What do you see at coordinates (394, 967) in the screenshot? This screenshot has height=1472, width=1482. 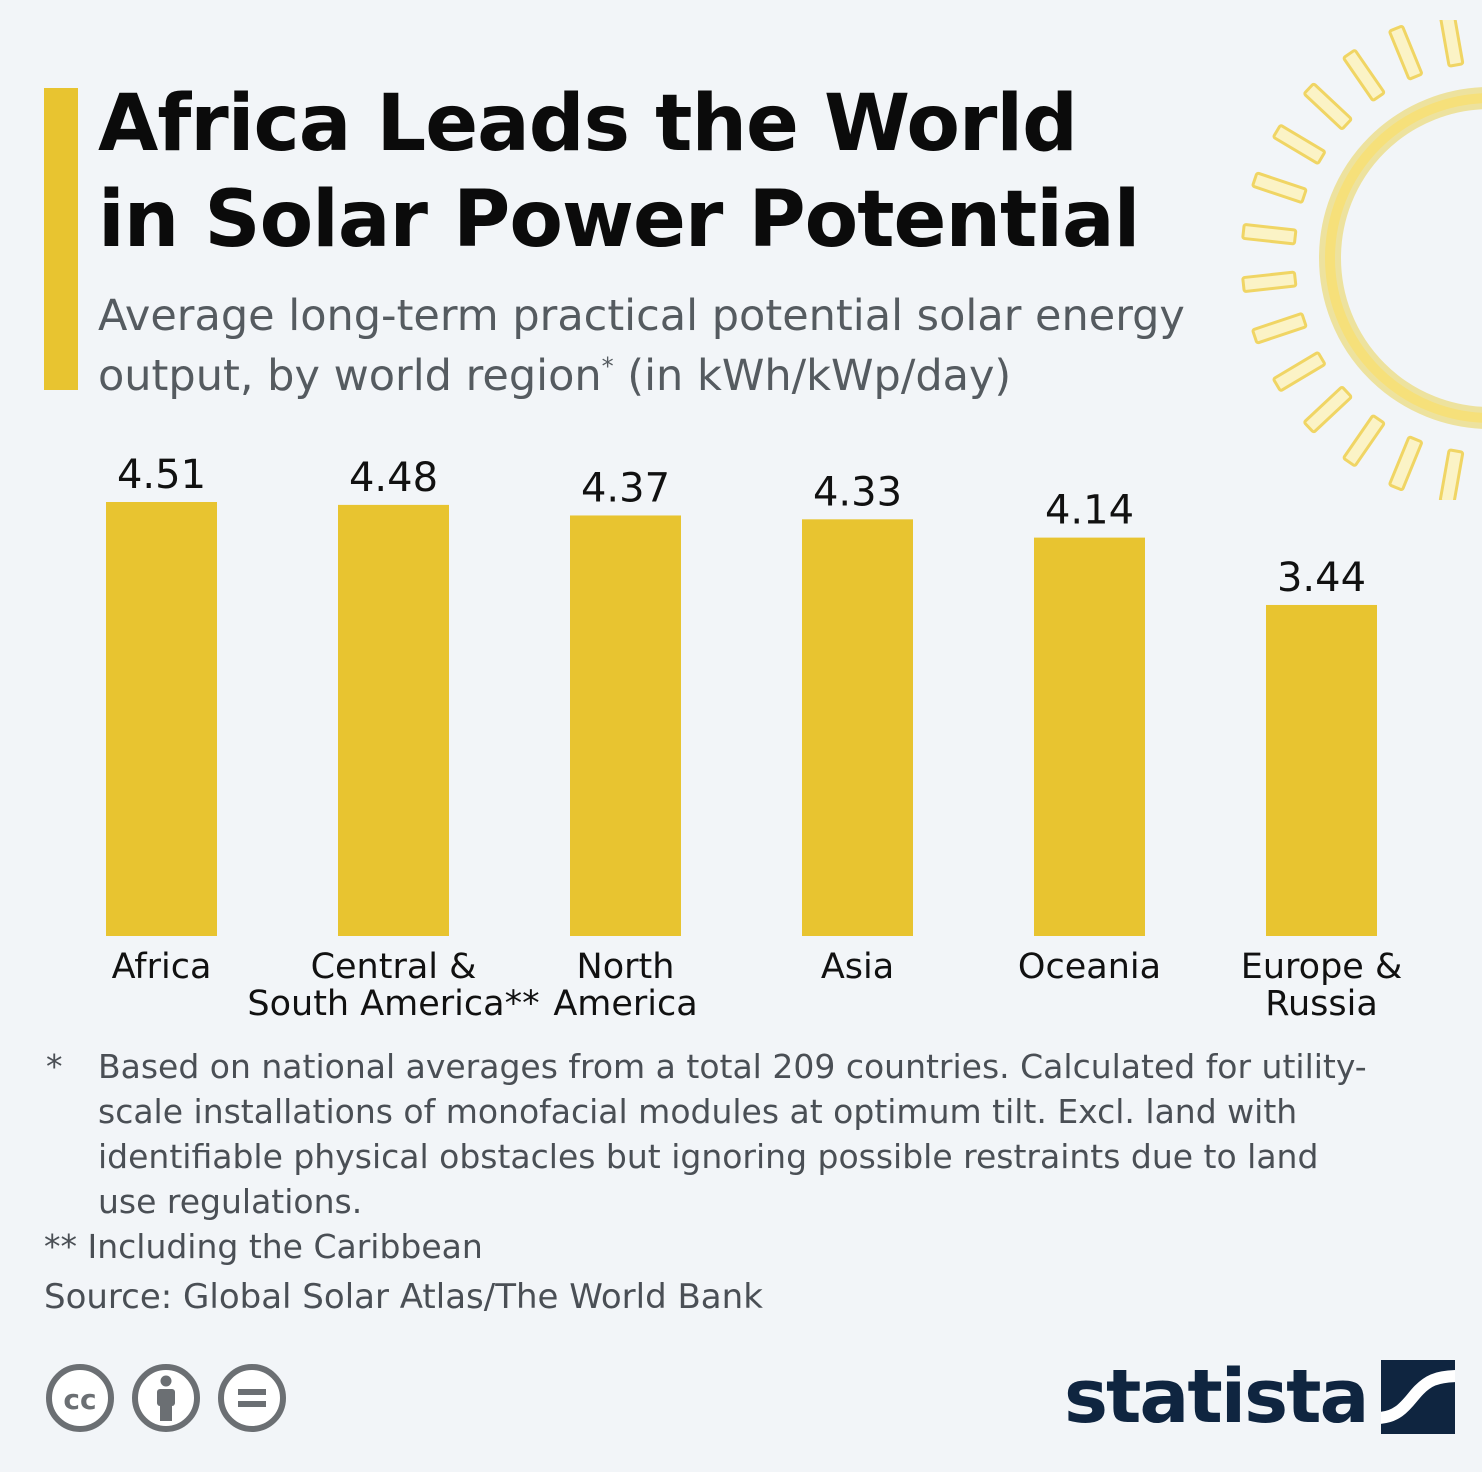 I see `category-label-1-line-0: Central &` at bounding box center [394, 967].